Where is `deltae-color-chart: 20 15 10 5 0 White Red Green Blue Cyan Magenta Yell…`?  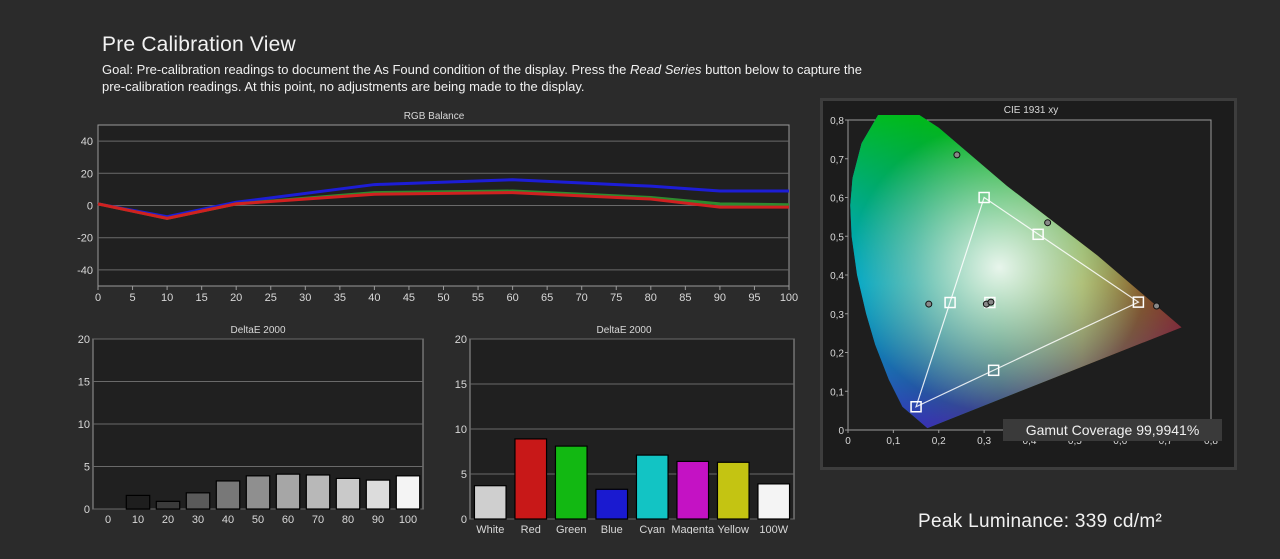
deltae-color-chart: 20 15 10 5 0 White Red Green Blue Cyan Magenta Yell… is located at coordinates (625, 434).